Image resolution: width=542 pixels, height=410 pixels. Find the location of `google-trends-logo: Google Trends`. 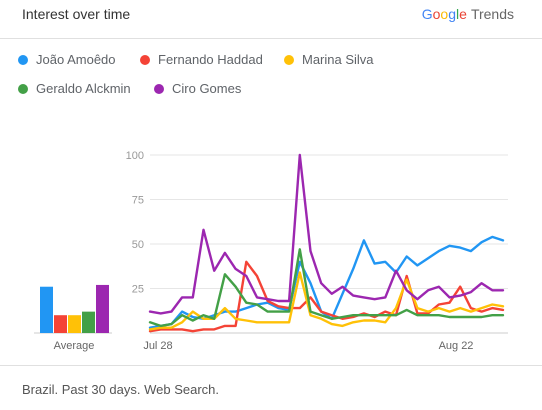

google-trends-logo: Google Trends is located at coordinates (468, 14).